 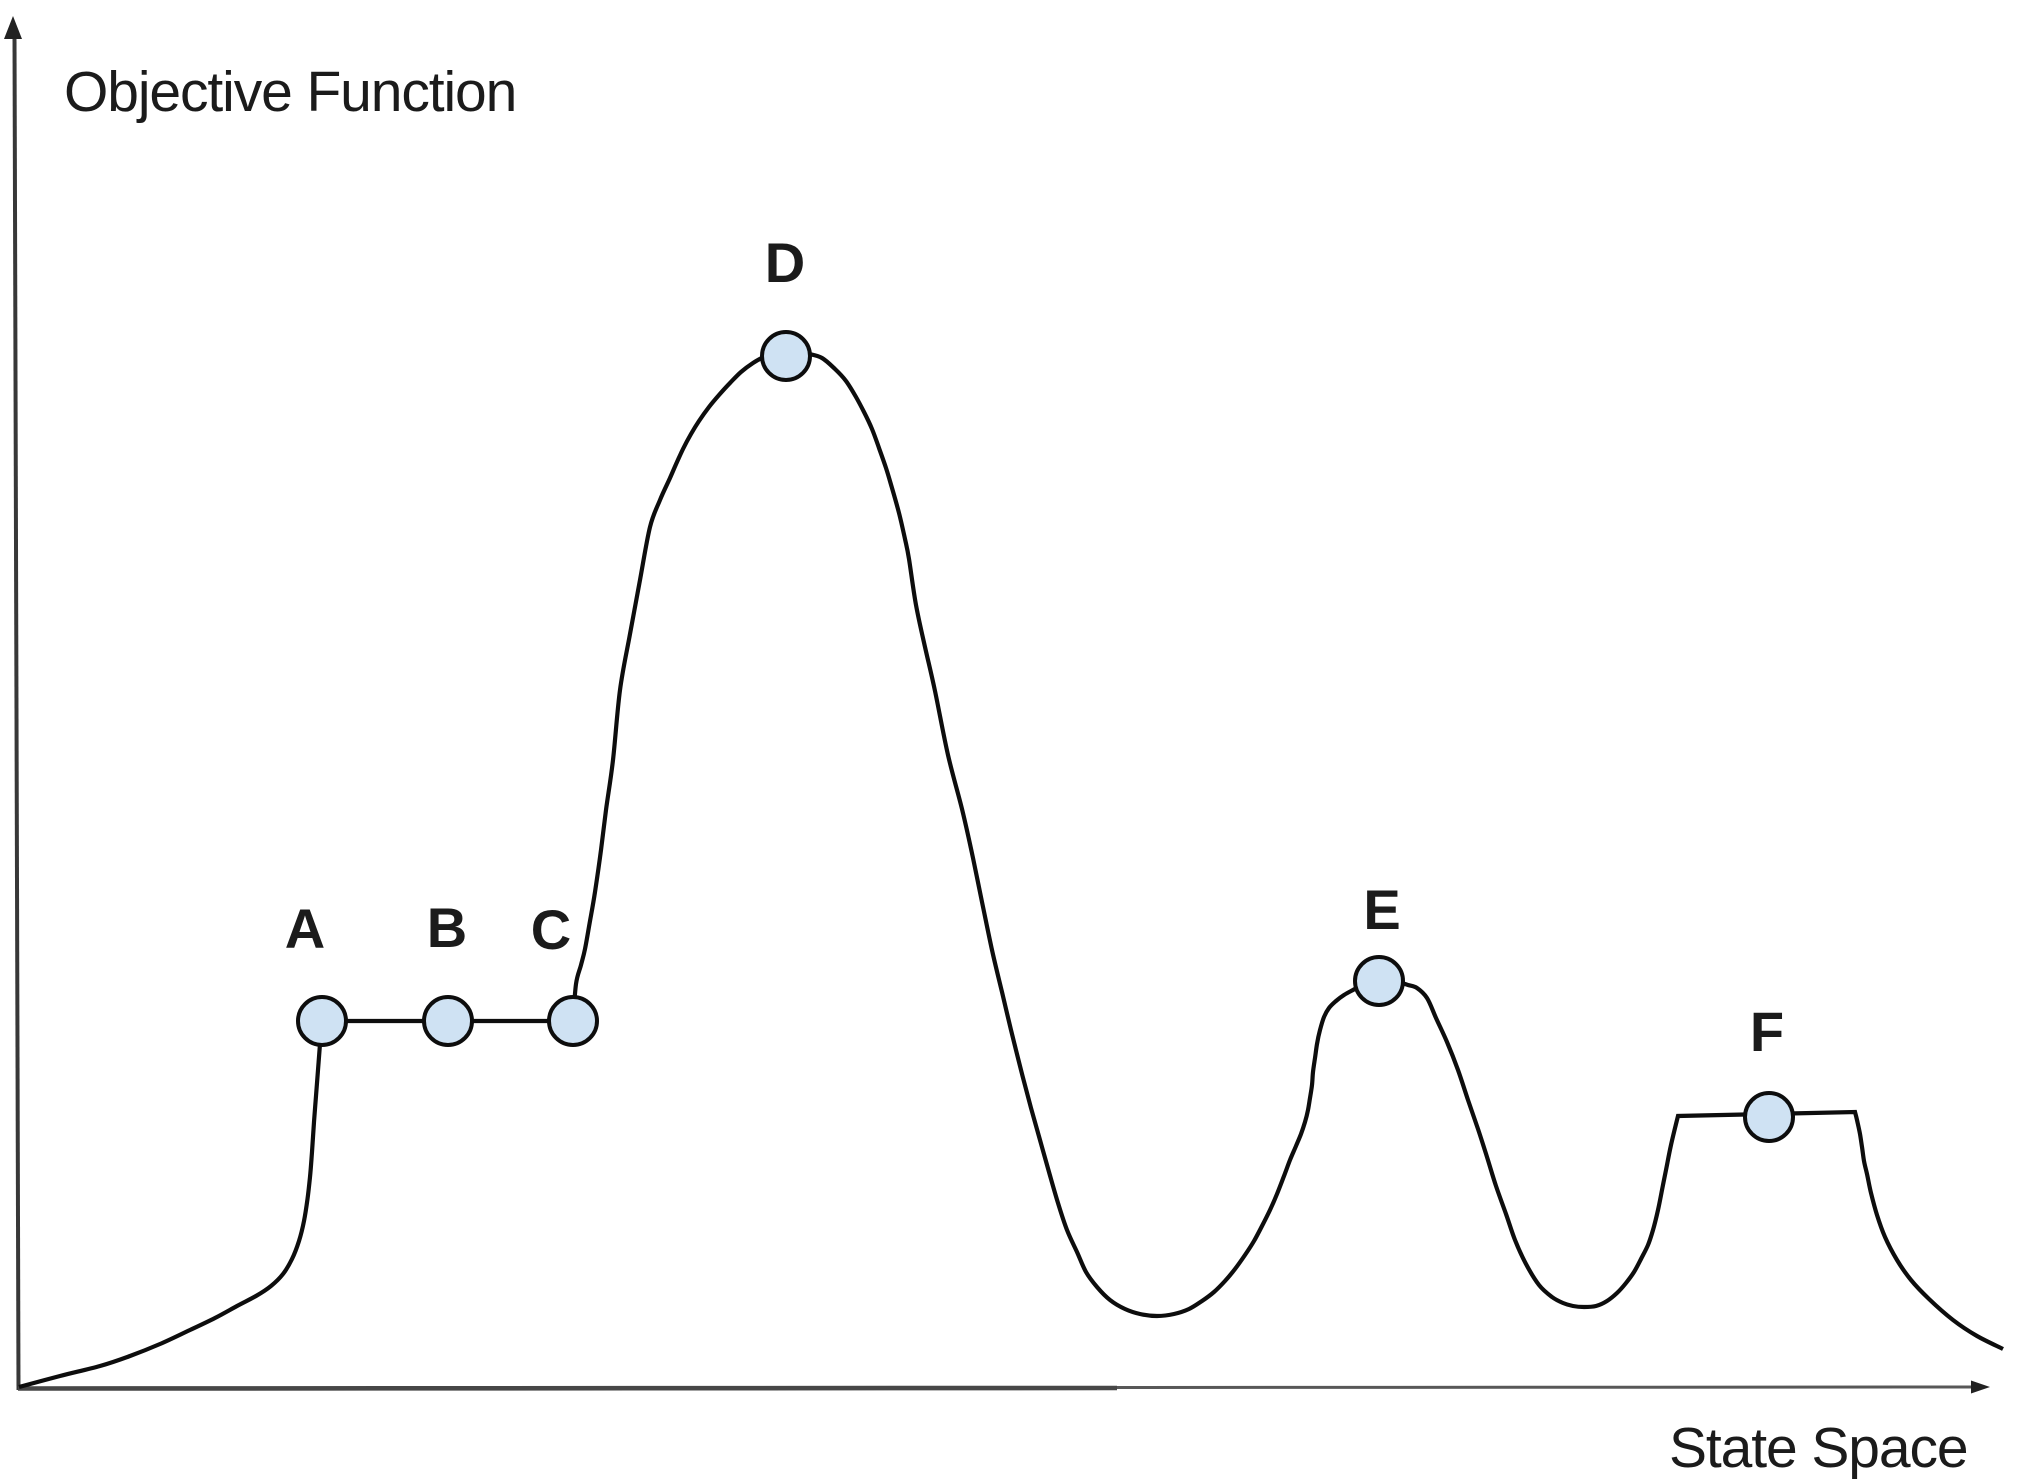 What do you see at coordinates (1767, 1031) in the screenshot?
I see `svg-text: F` at bounding box center [1767, 1031].